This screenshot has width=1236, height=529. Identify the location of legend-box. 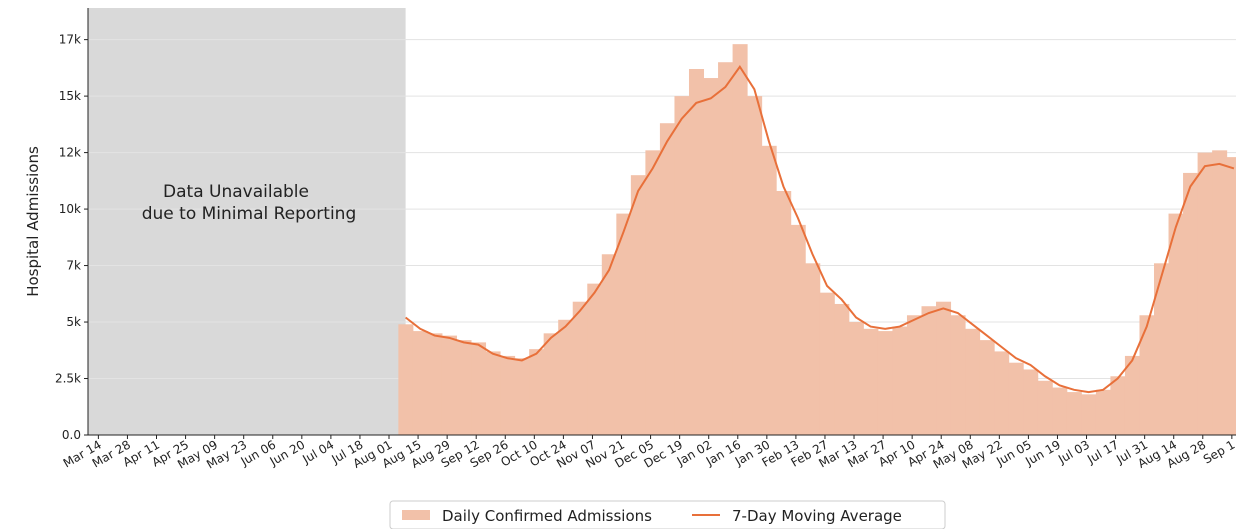
(667, 514).